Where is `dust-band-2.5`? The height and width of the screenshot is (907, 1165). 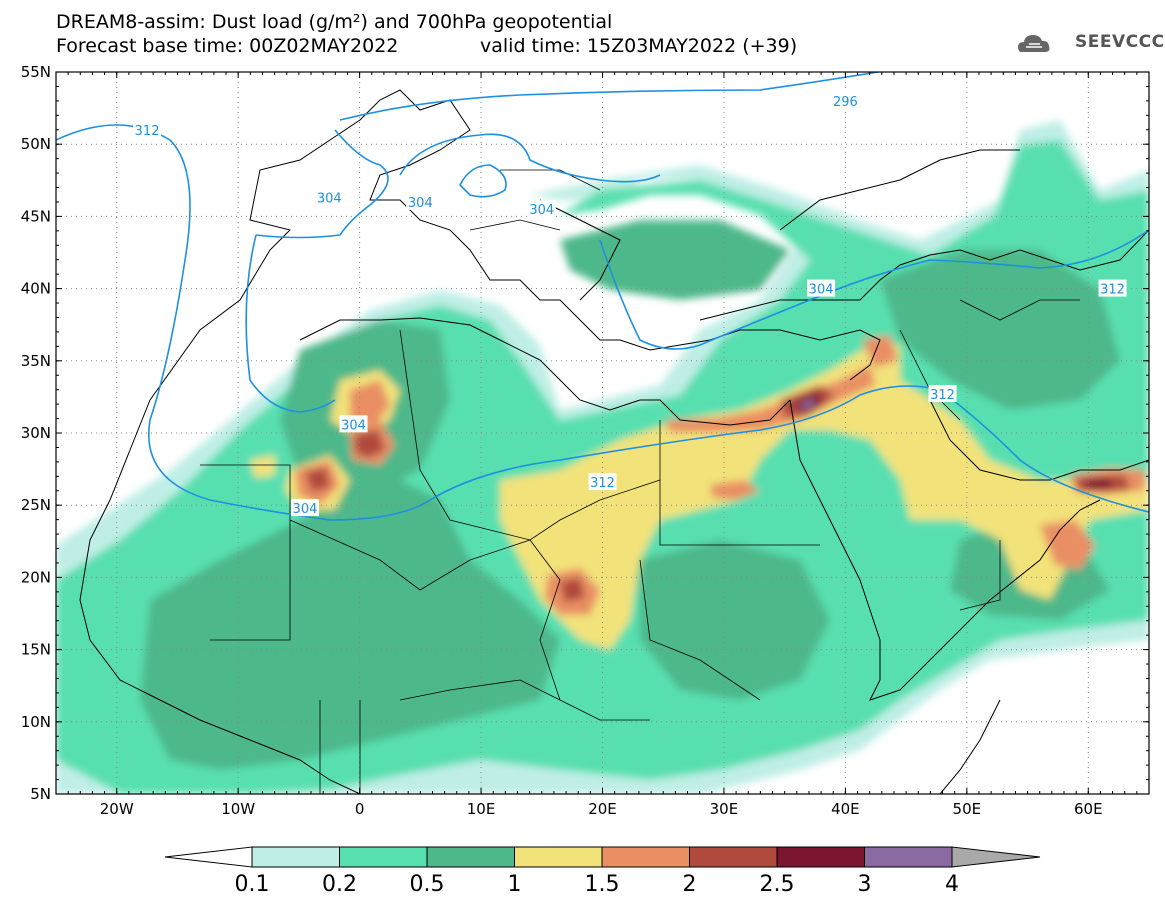
dust-band-2.5 is located at coordinates (1098, 483).